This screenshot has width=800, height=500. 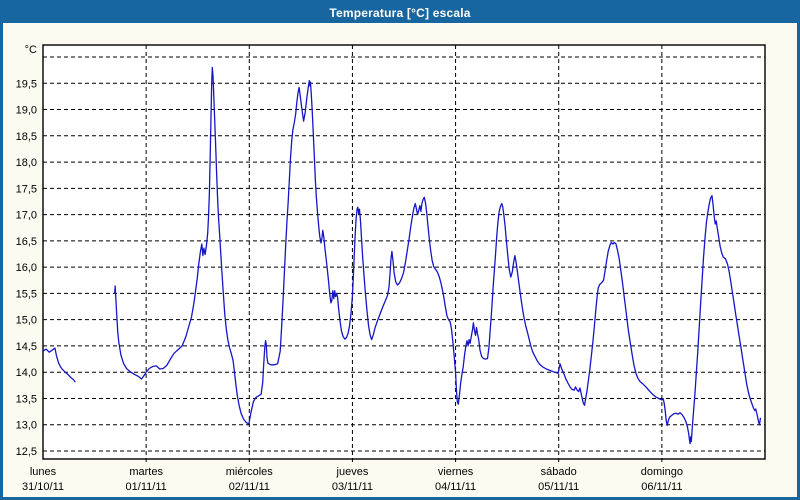 What do you see at coordinates (26, 137) in the screenshot?
I see `y-tick-label: 18,5` at bounding box center [26, 137].